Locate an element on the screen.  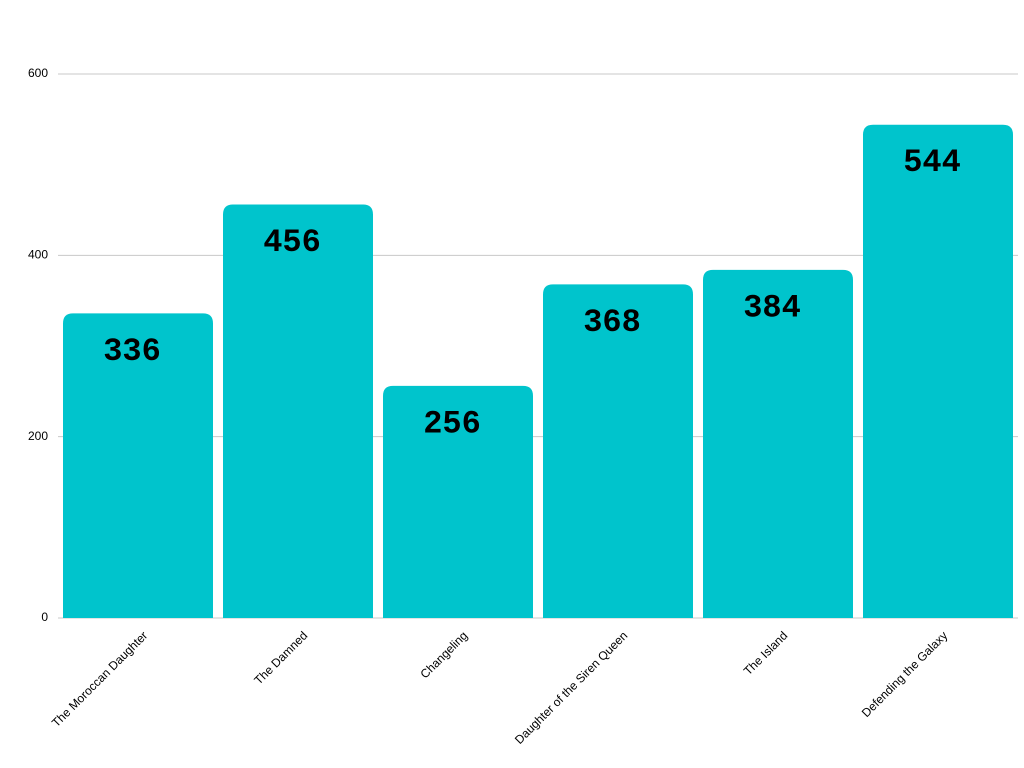
y-tick-label: 400 is located at coordinates (38, 255).